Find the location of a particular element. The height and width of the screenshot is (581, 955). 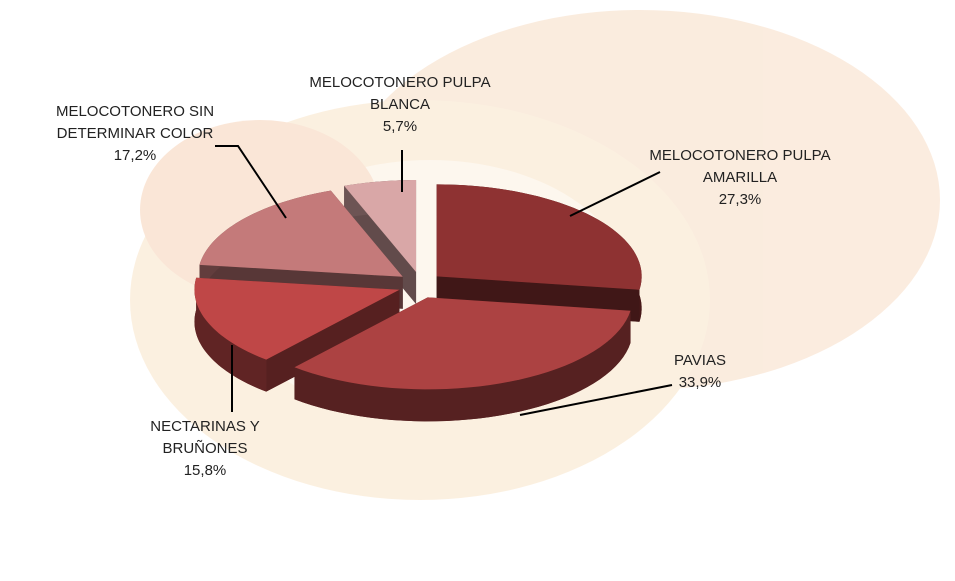

category-label: PAVIAS is located at coordinates (700, 360).